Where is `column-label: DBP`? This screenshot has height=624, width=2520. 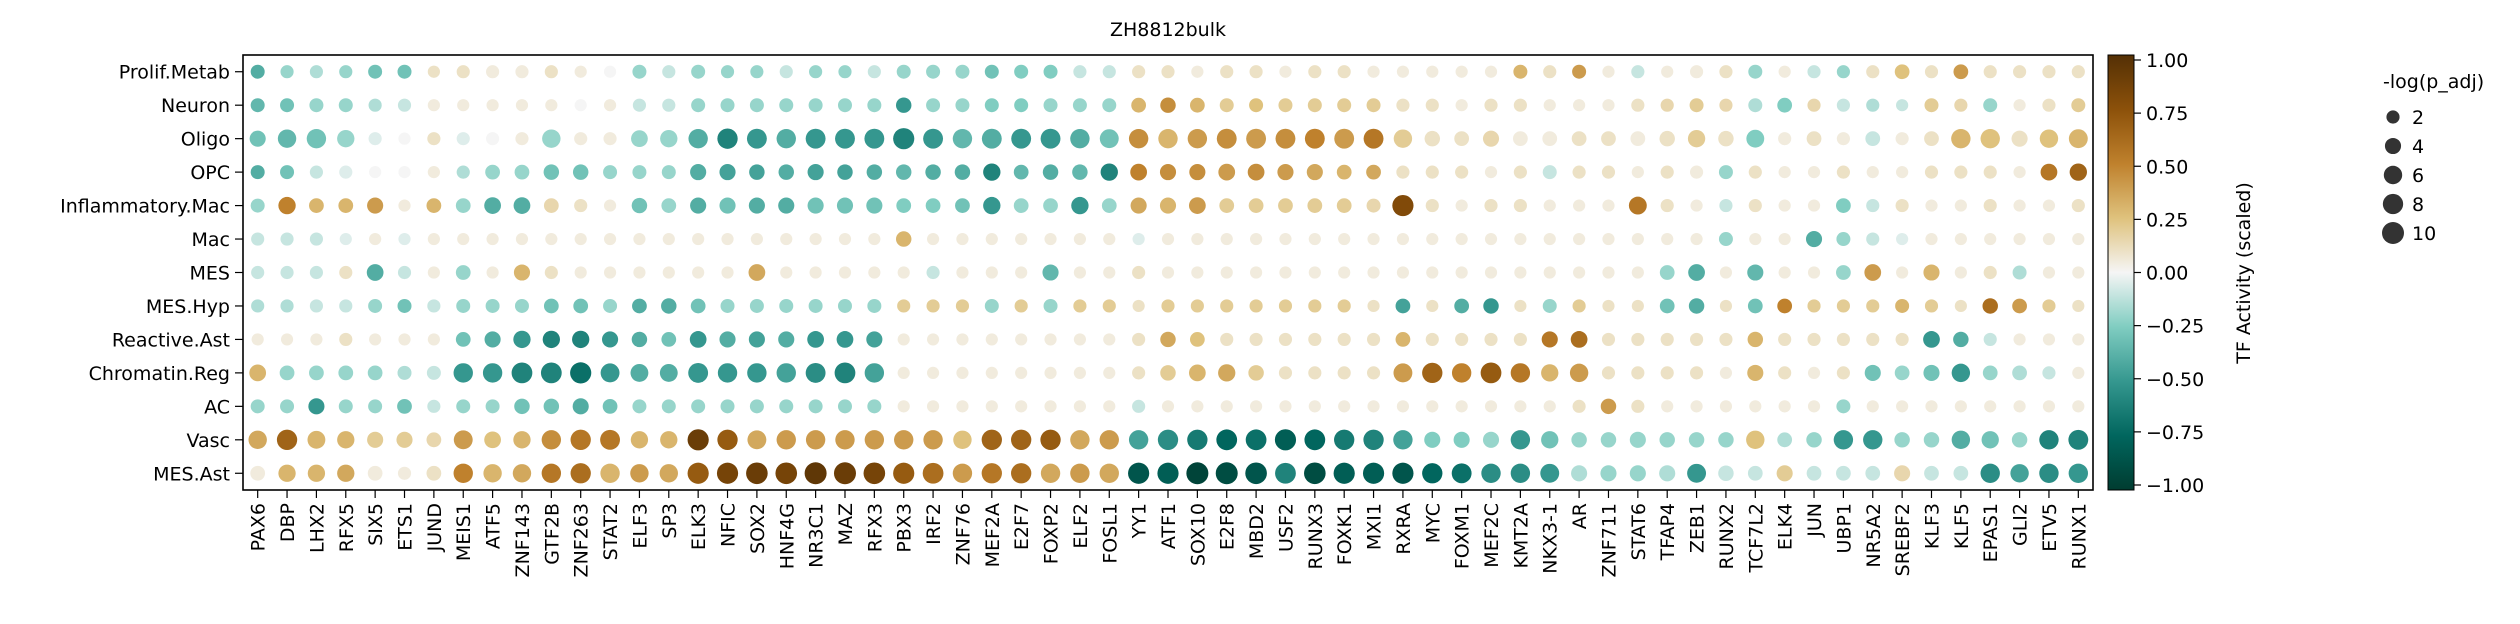
column-label: DBP is located at coordinates (288, 522).